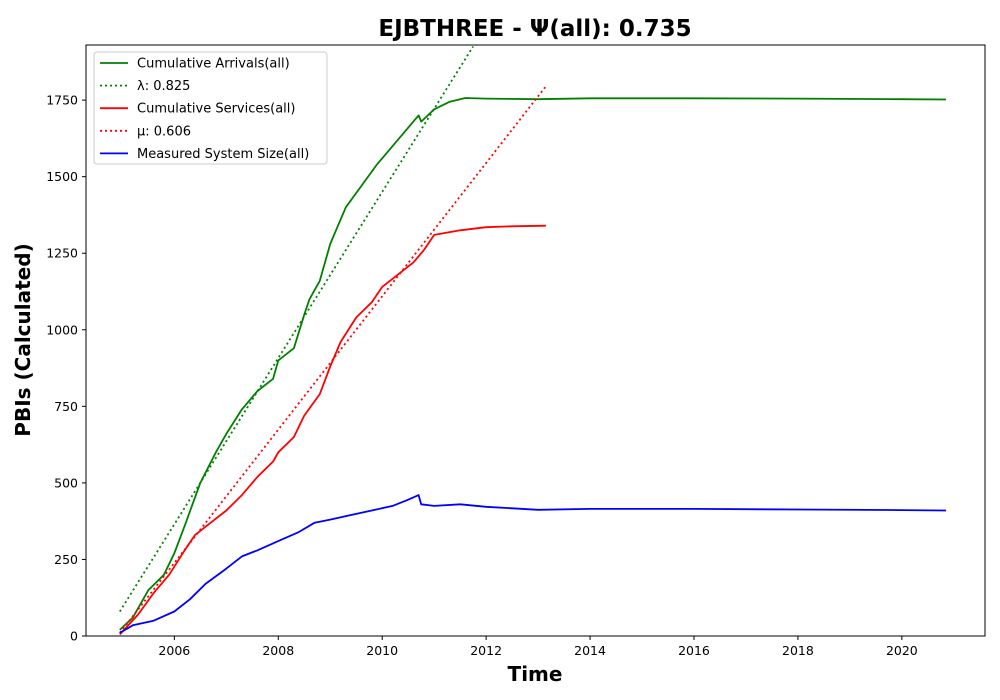 The height and width of the screenshot is (700, 1000). Describe the element at coordinates (62, 253) in the screenshot. I see `y-tick-label: 1250` at that location.